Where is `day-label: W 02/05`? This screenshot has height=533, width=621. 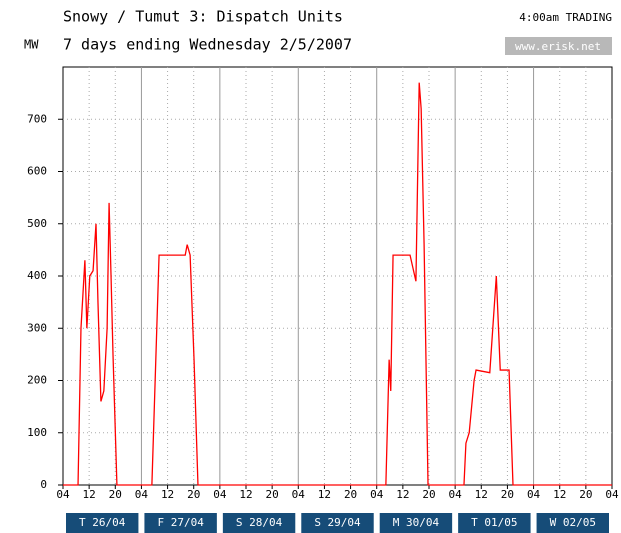
day-label: W 02/05 is located at coordinates (573, 522).